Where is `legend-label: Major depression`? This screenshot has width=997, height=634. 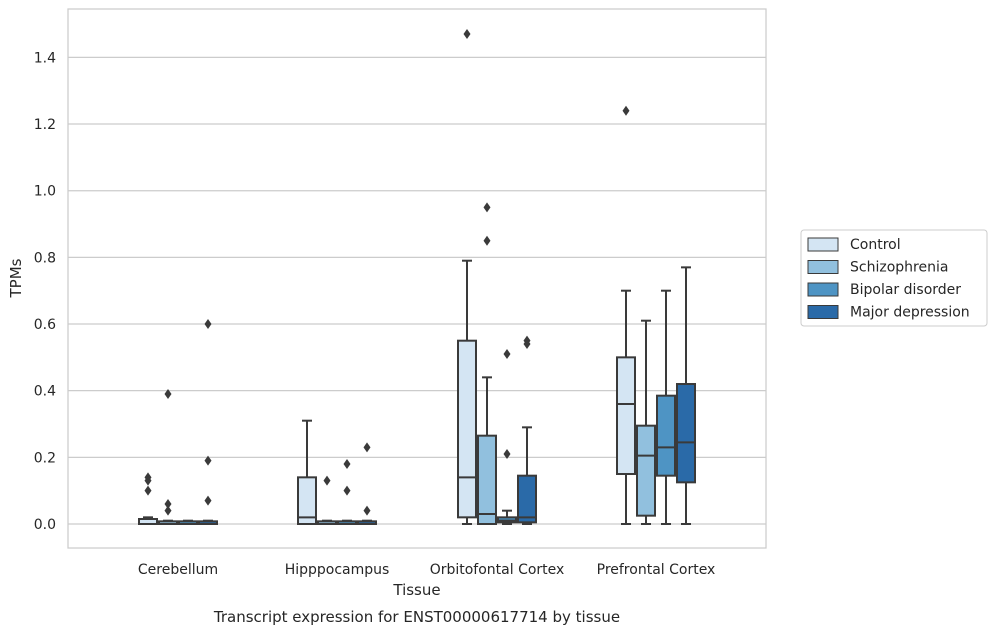 legend-label: Major depression is located at coordinates (910, 313).